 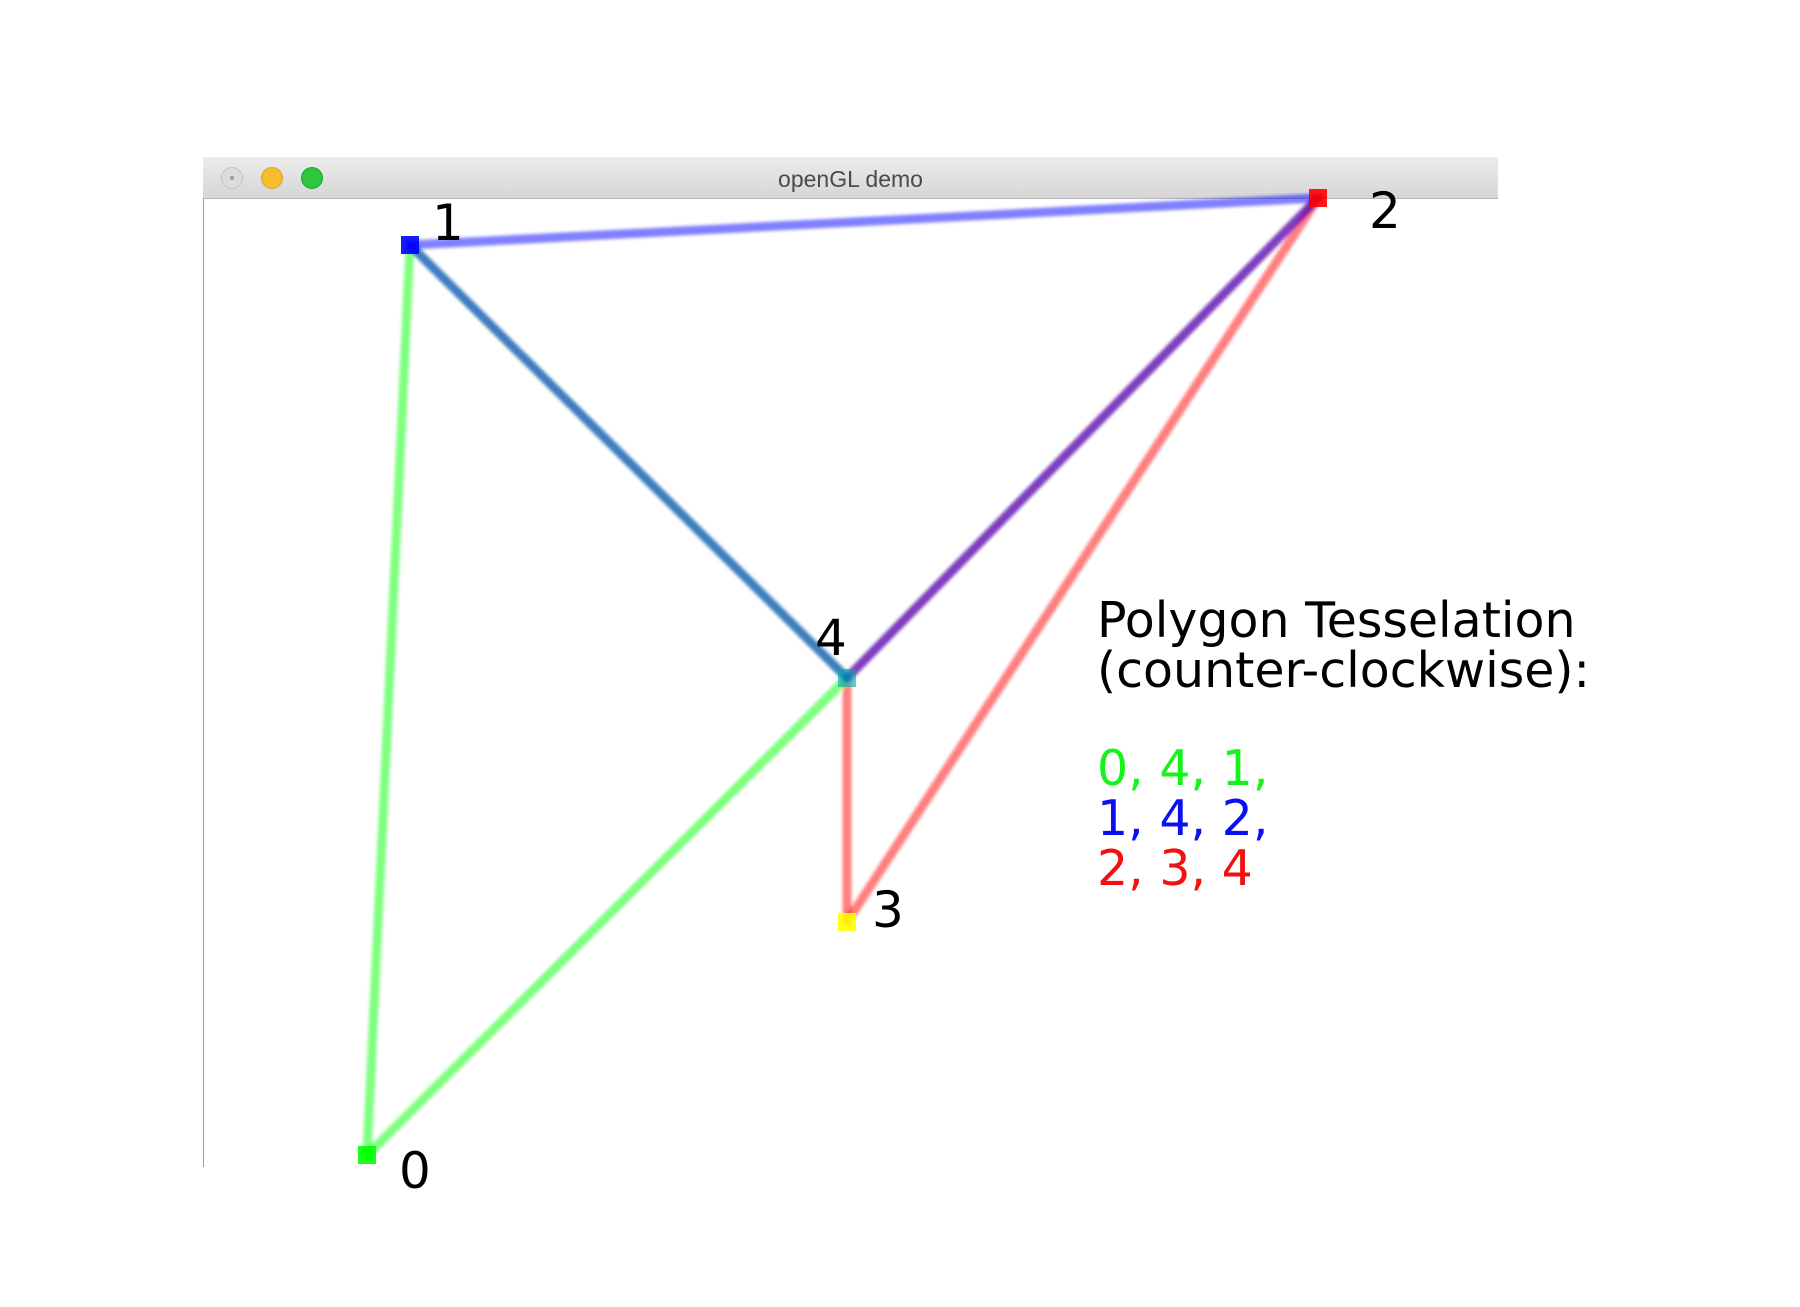 I want to click on legend-triangle-red: 2, 3, 4, so click(x=1175, y=868).